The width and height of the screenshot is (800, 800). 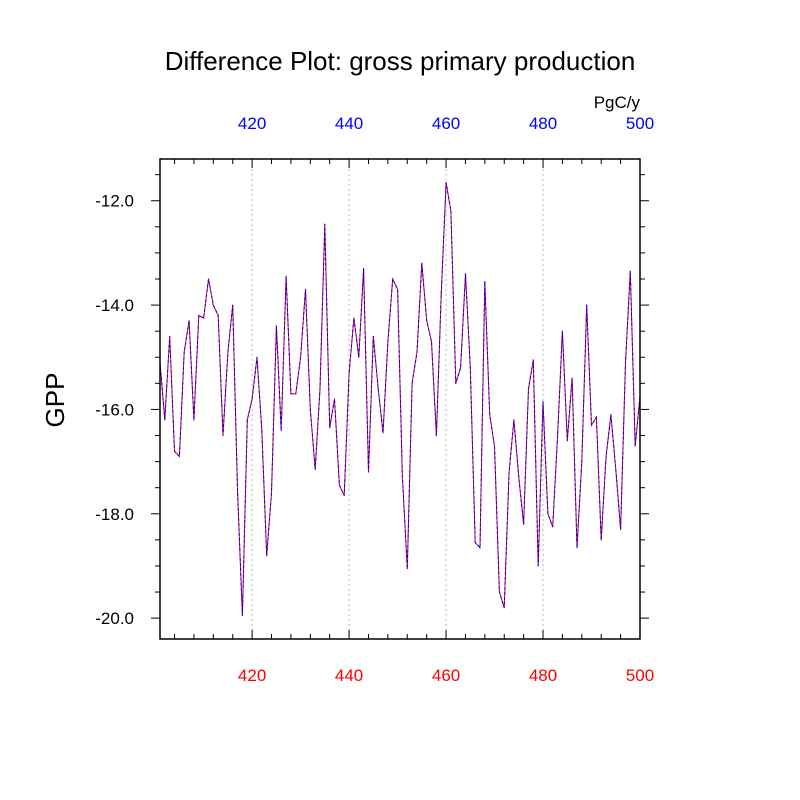 What do you see at coordinates (640, 123) in the screenshot?
I see `x-tick-label-top: 500` at bounding box center [640, 123].